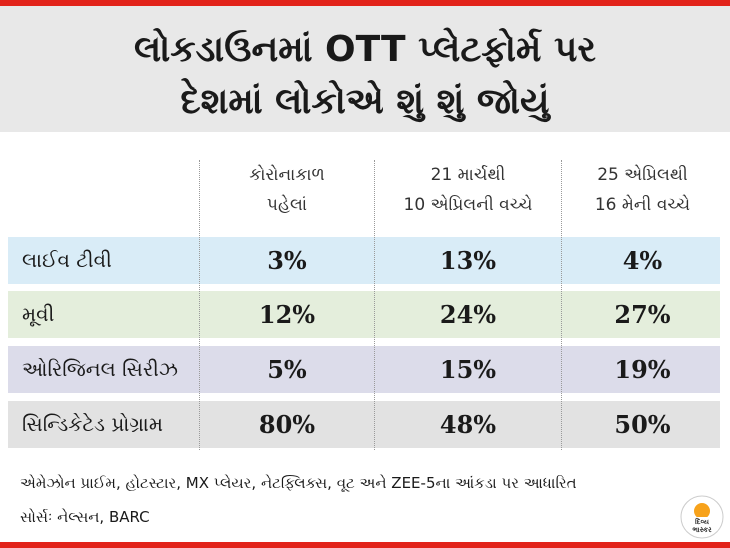 The height and width of the screenshot is (548, 730). I want to click on table-cell: 80%, so click(287, 424).